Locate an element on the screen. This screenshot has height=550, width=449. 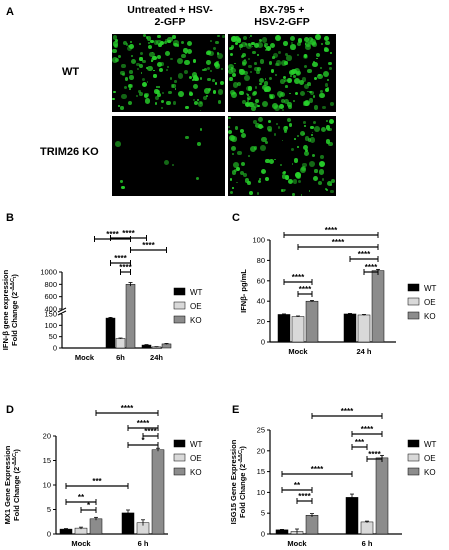
x-tick-label: 24 h is located at coordinates (363, 351).